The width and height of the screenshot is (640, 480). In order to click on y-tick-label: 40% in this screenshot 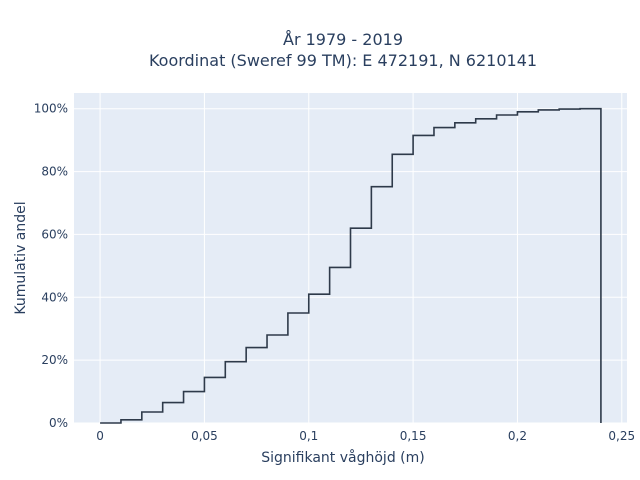, I will do `click(54, 297)`.